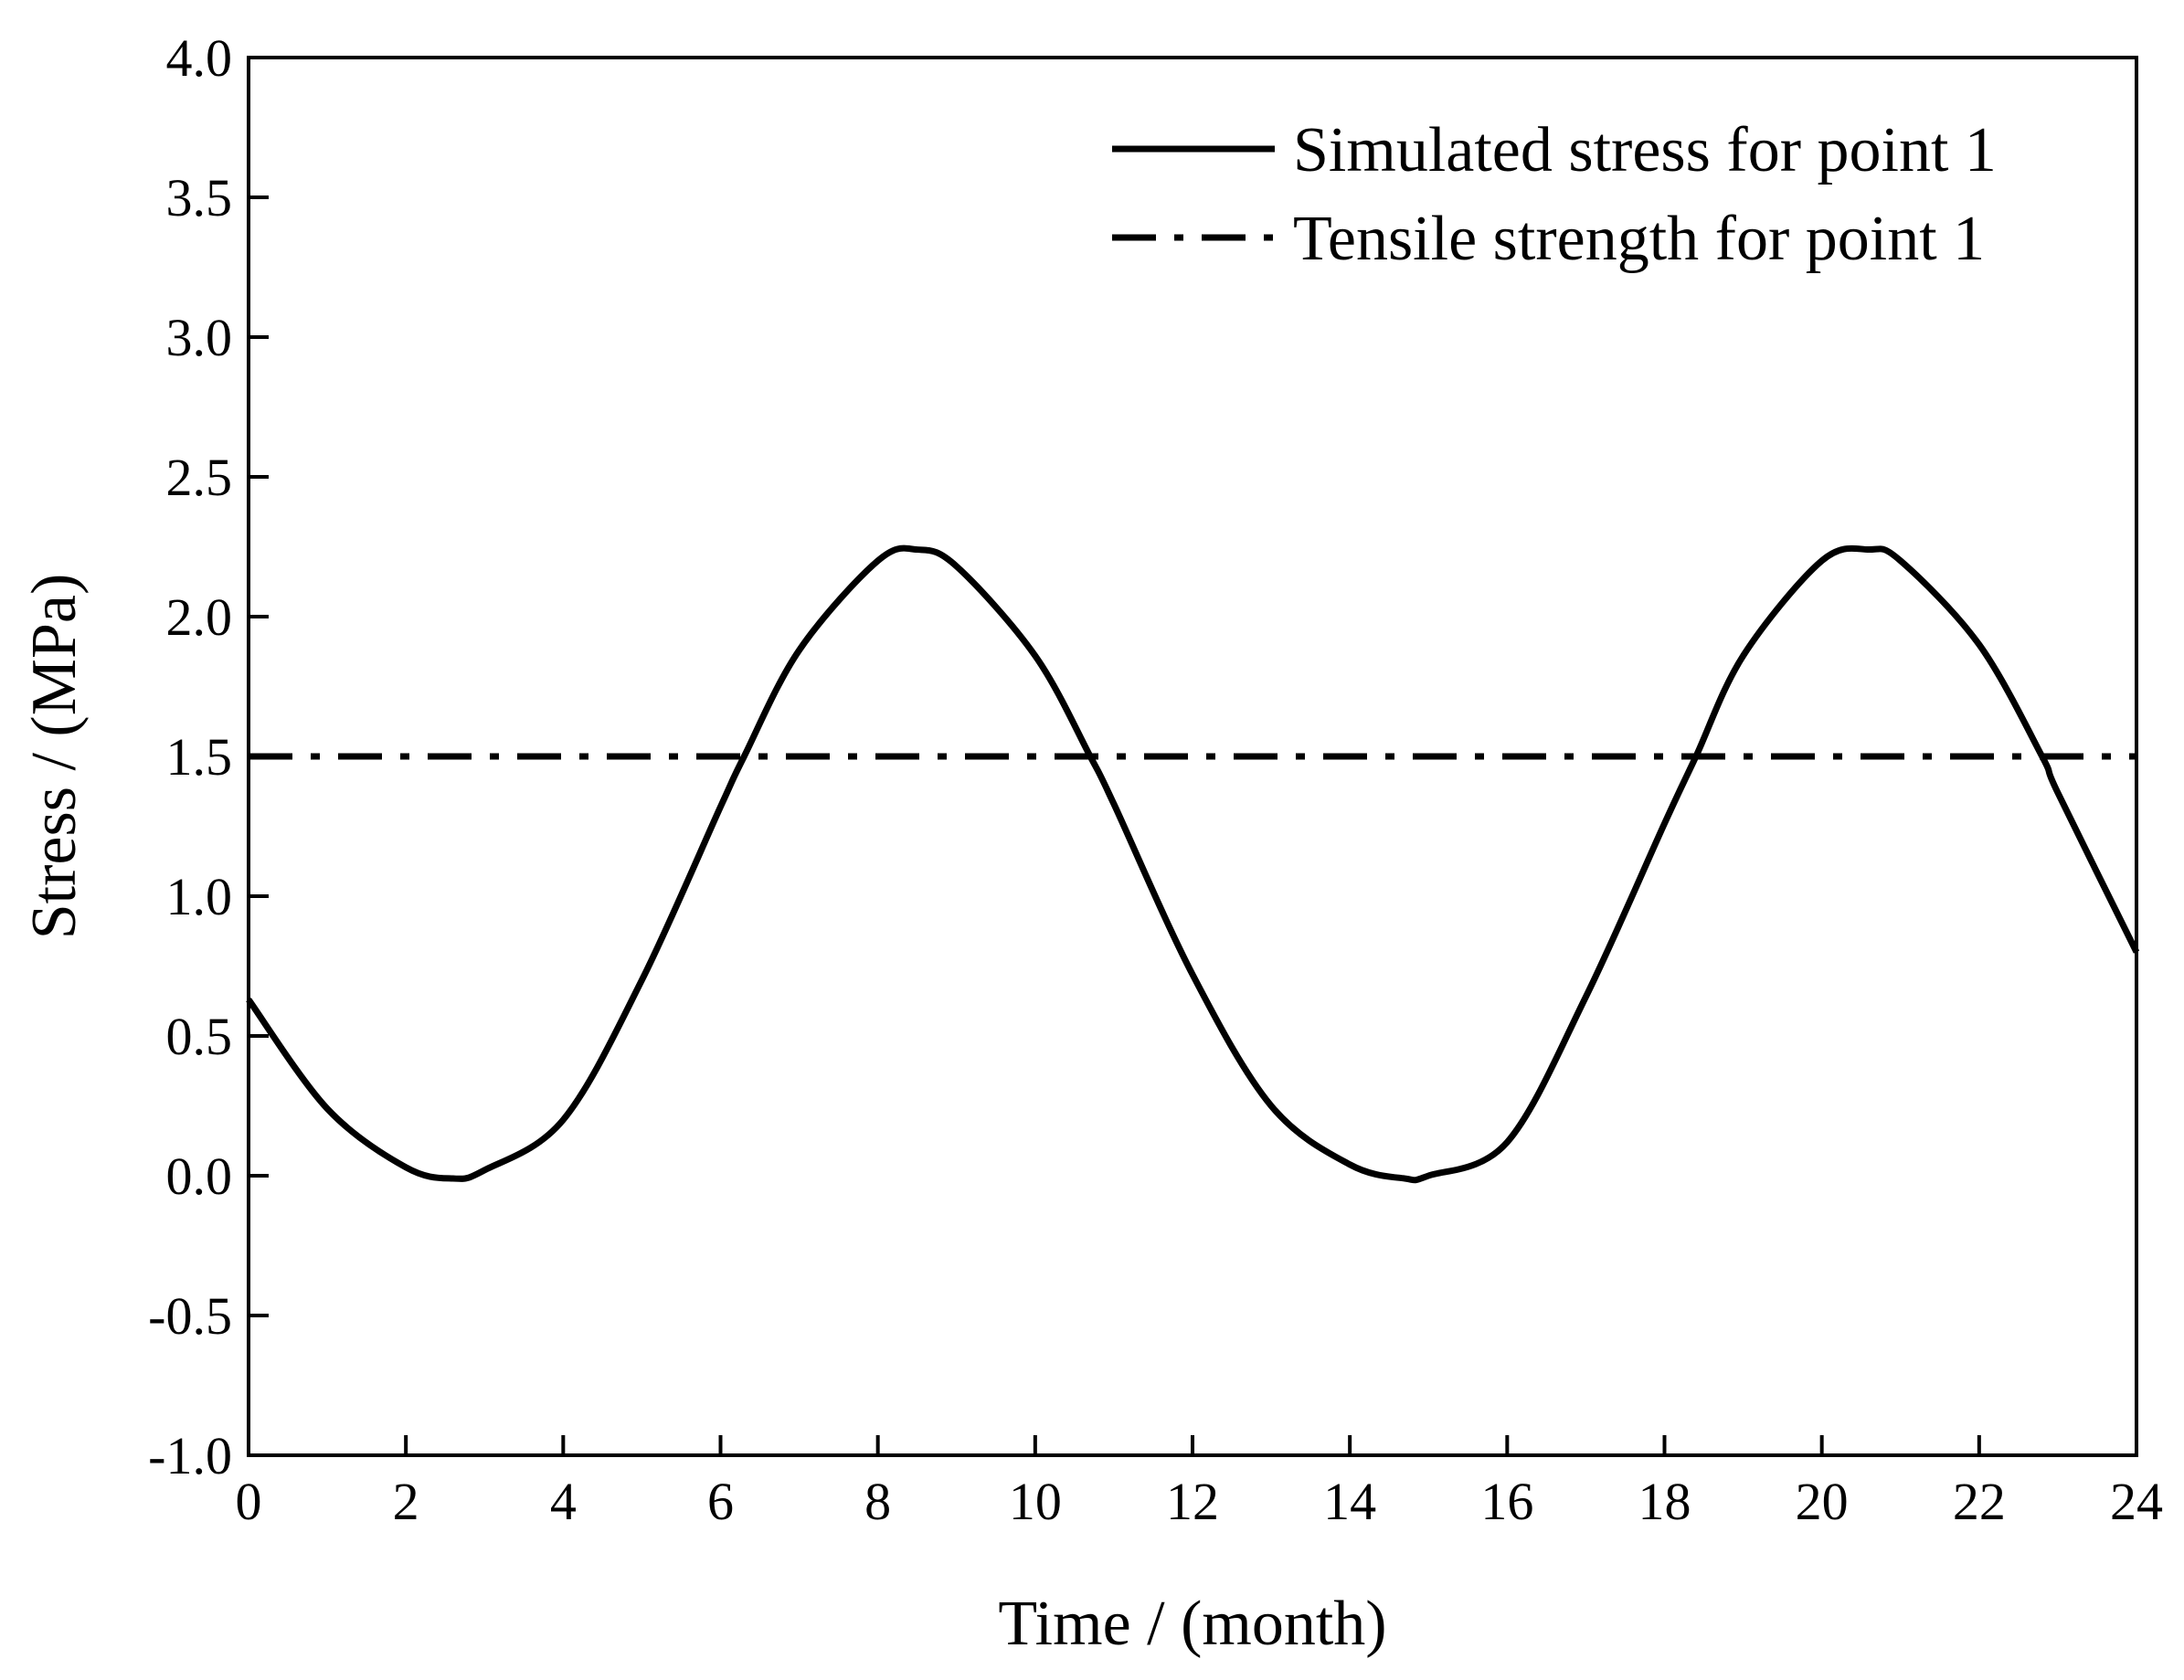  I want to click on x-tick-label: 4, so click(563, 1502).